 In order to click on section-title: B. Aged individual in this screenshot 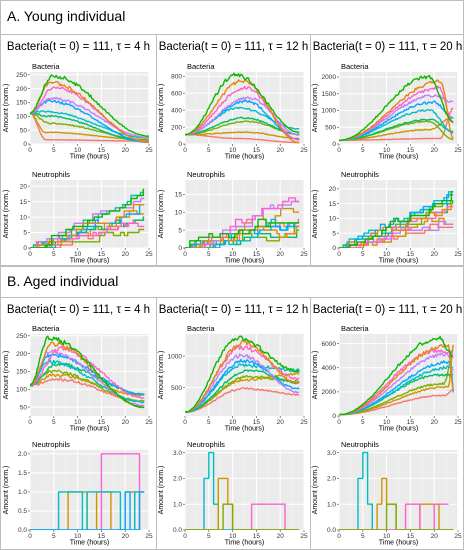, I will do `click(63, 281)`.